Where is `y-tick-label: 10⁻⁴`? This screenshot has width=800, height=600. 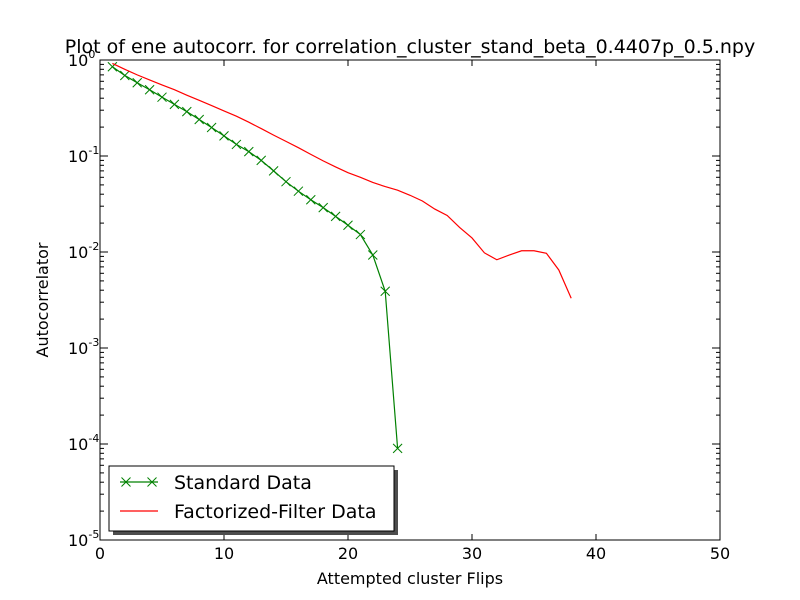 y-tick-label: 10⁻⁴ is located at coordinates (83, 443).